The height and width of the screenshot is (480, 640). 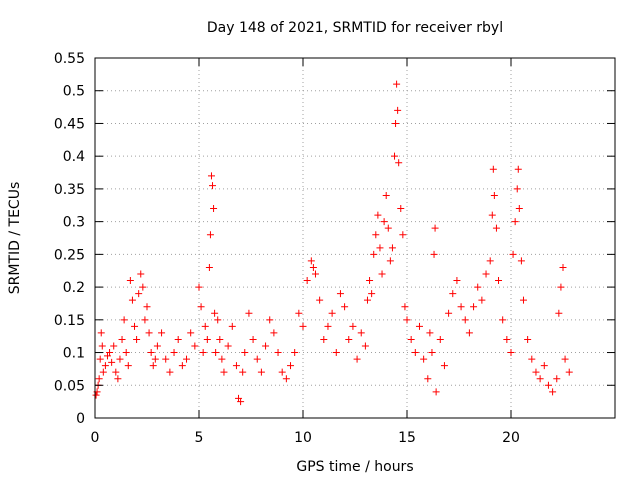 I want to click on y-tick-label: 0, so click(x=80, y=419).